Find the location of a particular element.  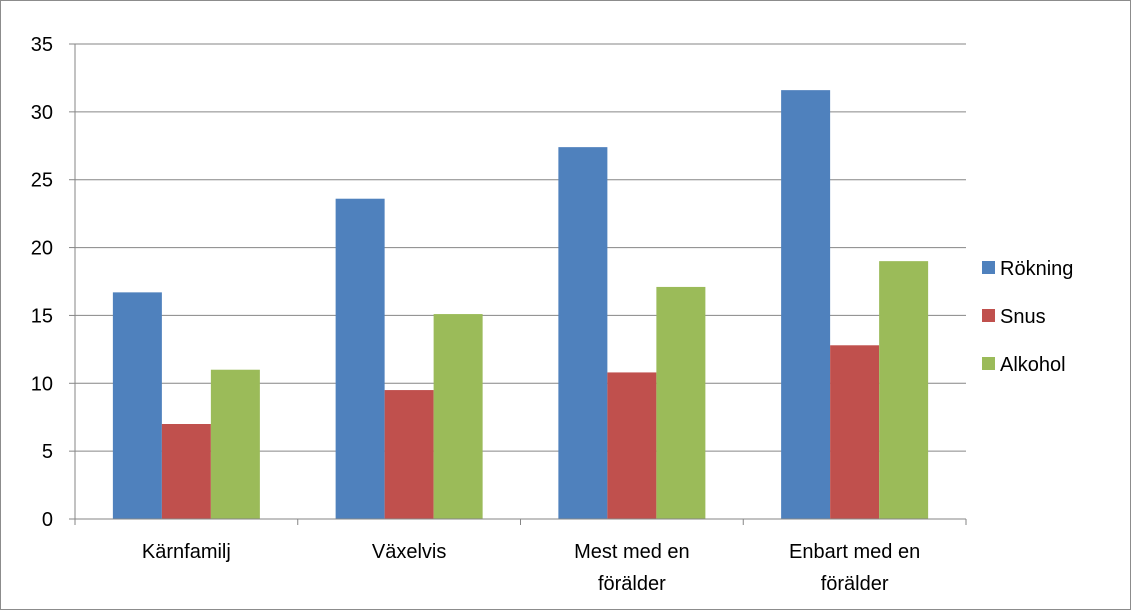

x-category-label: Mest med en is located at coordinates (632, 552).